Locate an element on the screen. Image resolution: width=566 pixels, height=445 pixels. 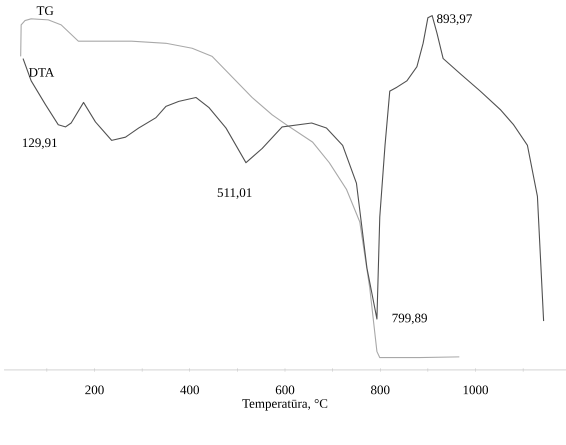
x-tick-label: 400 is located at coordinates (190, 390).